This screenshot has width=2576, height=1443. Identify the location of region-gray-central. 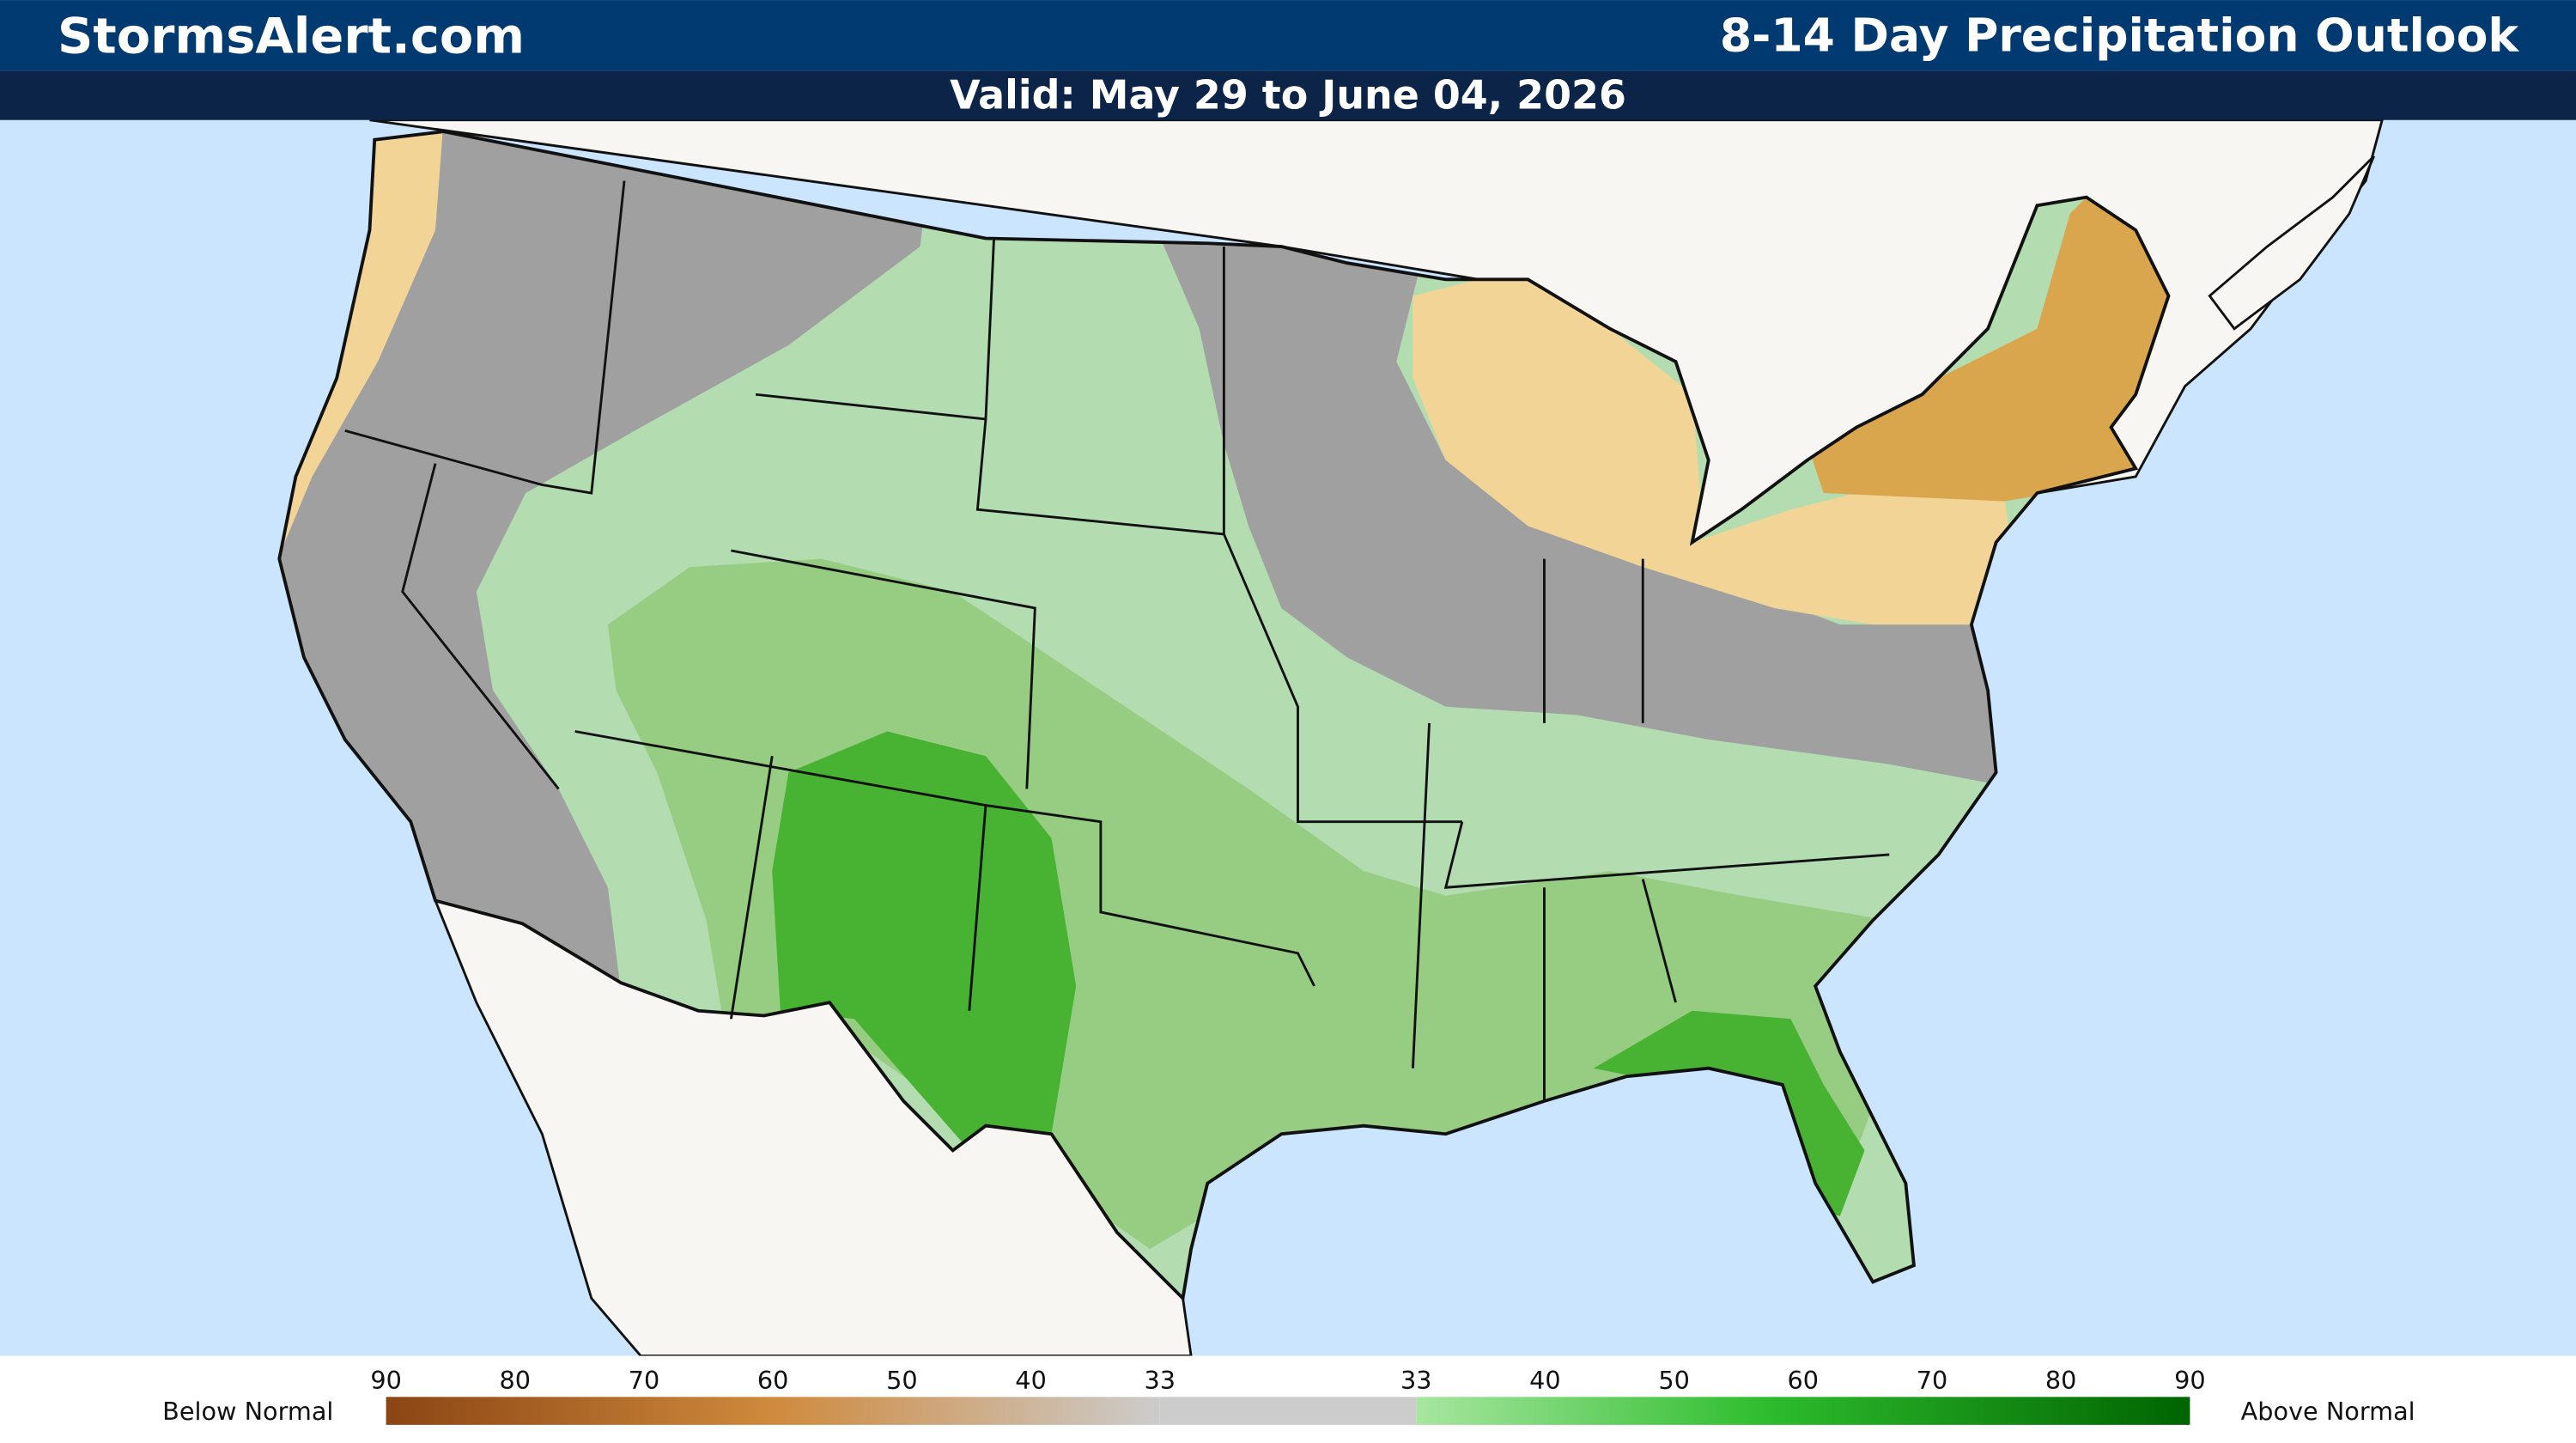
(1586, 501).